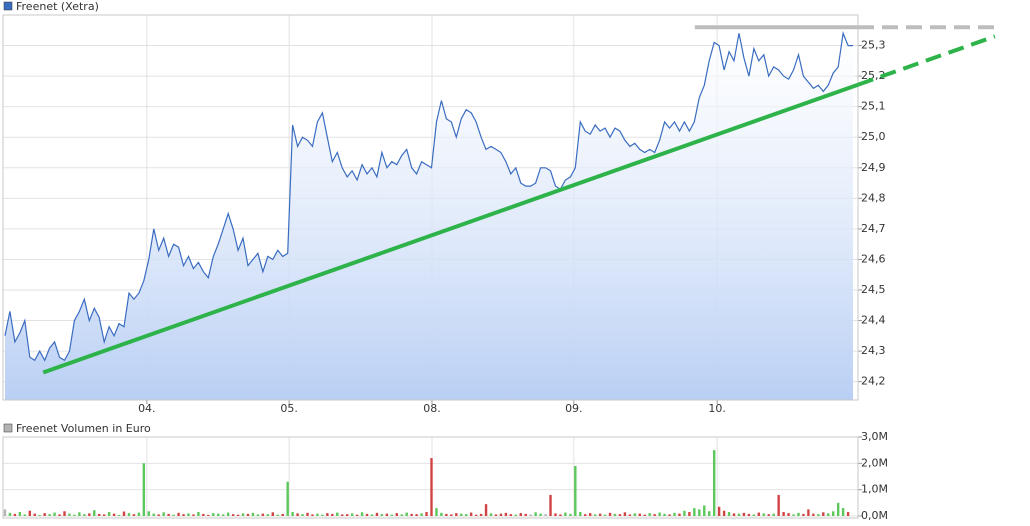  I want to click on y-tick-label: 25,1, so click(873, 106).